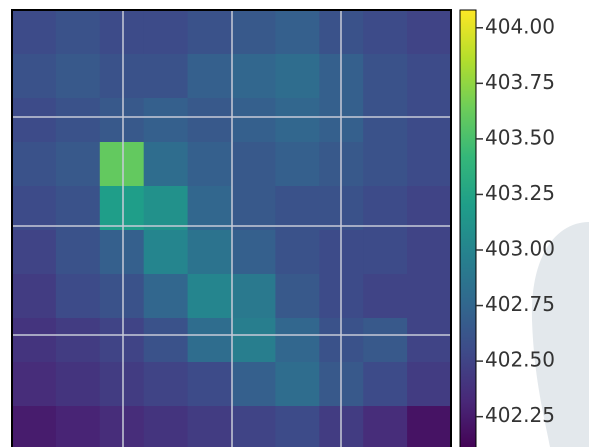  Describe the element at coordinates (560, 334) in the screenshot. I see `overlay-shape` at that location.